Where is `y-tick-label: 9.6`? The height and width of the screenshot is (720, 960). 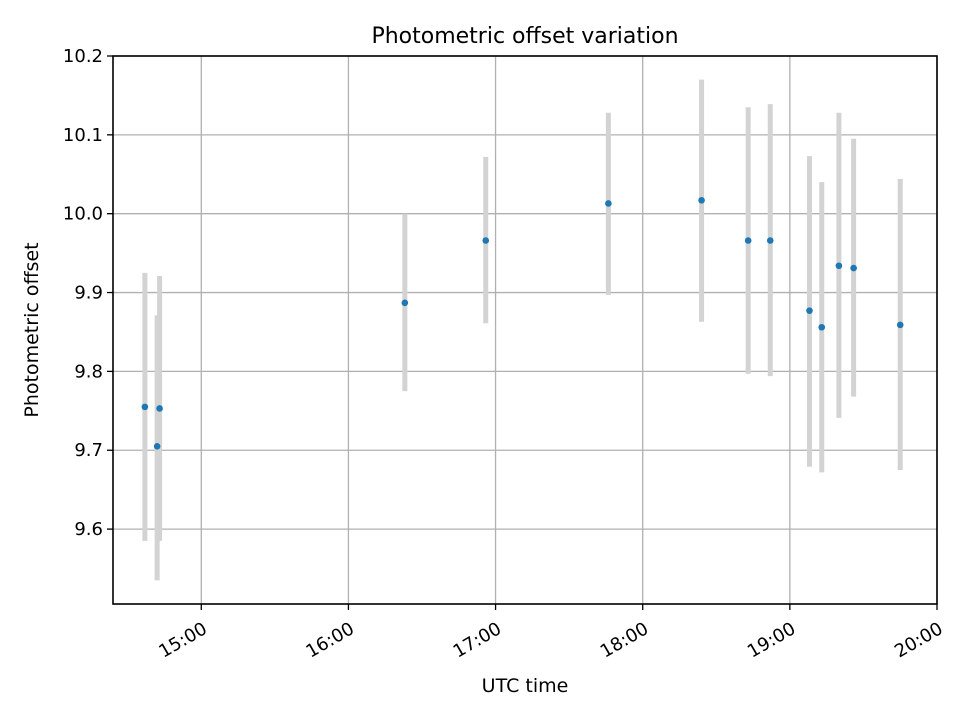 y-tick-label: 9.6 is located at coordinates (88, 529).